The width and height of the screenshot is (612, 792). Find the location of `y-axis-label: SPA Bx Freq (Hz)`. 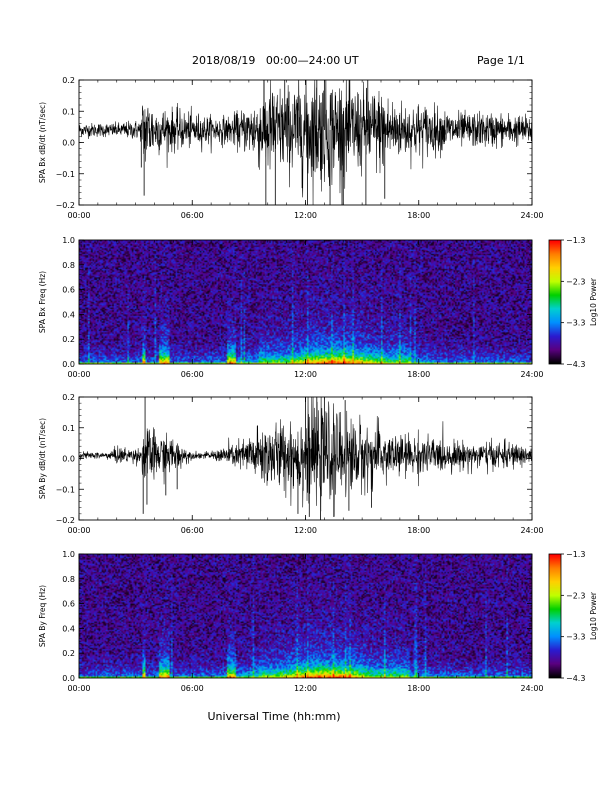

y-axis-label: SPA Bx Freq (Hz) is located at coordinates (42, 302).